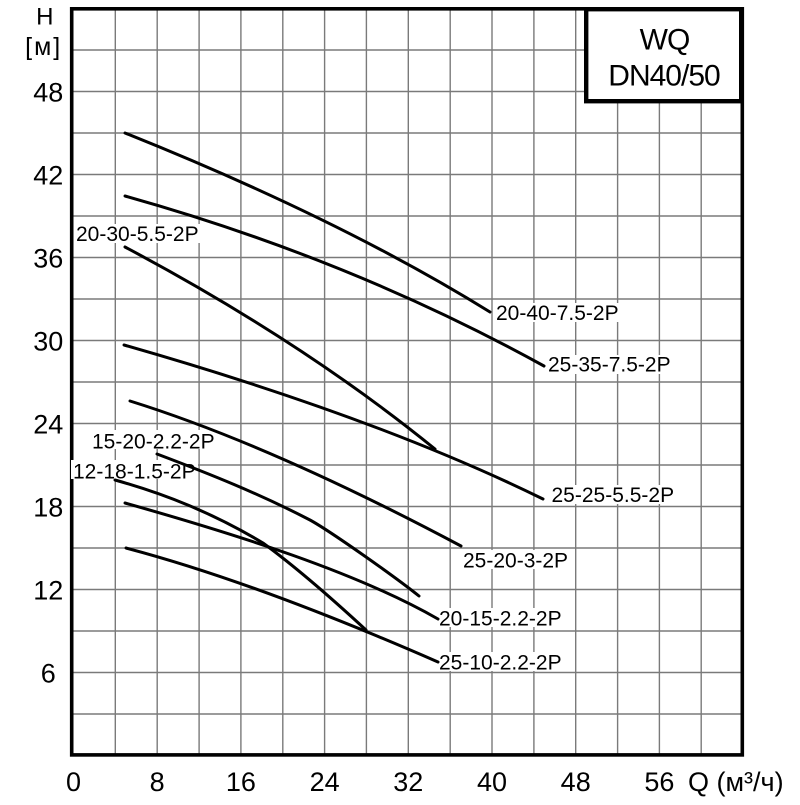 This screenshot has width=800, height=805. What do you see at coordinates (134, 472) in the screenshot?
I see `svg-text: 12-18-1.5-2P` at bounding box center [134, 472].